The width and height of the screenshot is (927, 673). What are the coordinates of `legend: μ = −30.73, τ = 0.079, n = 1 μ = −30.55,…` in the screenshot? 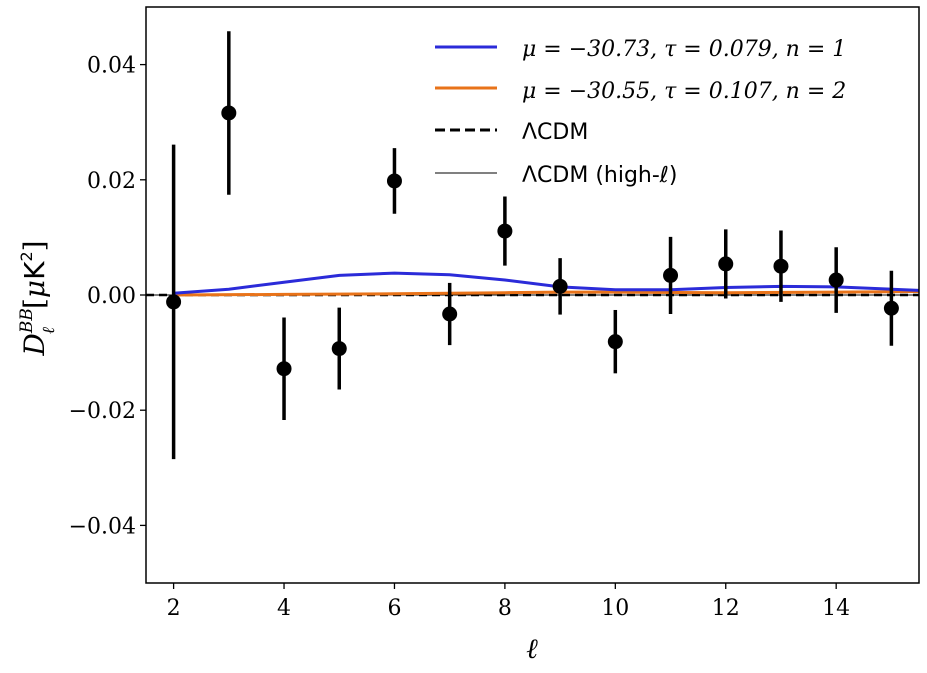 It's located at (640, 112).